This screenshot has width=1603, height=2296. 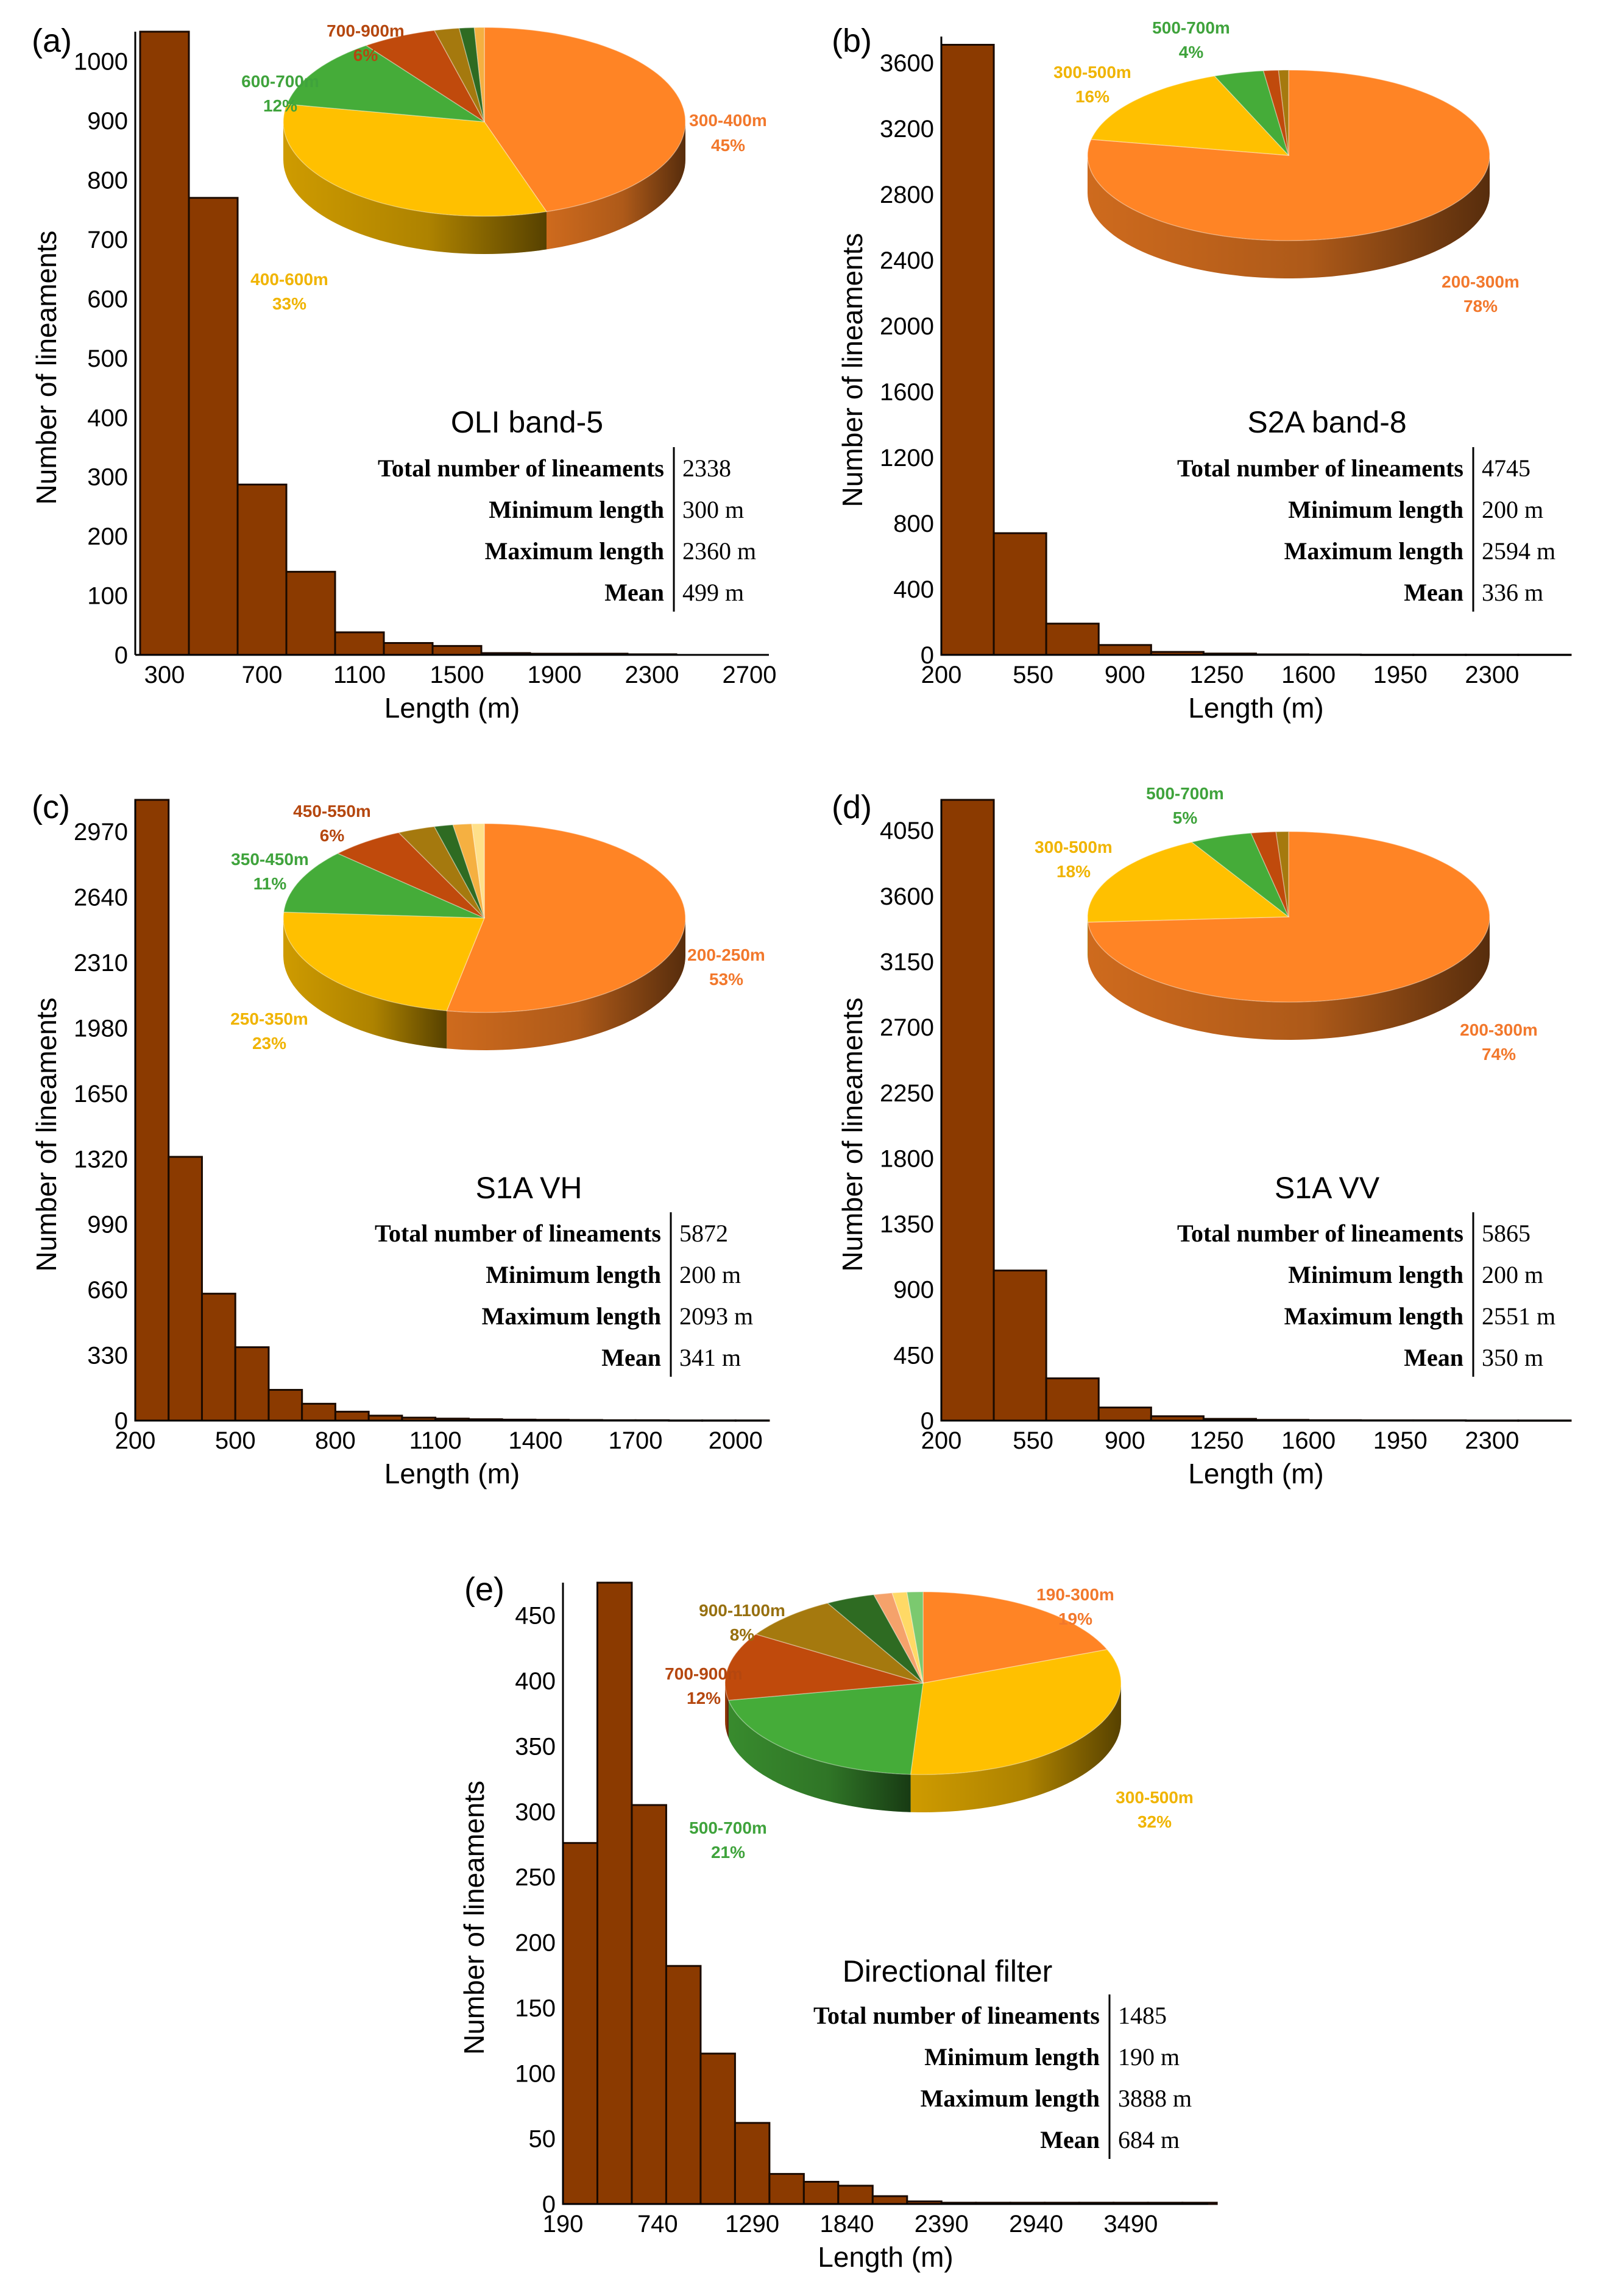 What do you see at coordinates (1400, 1440) in the screenshot?
I see `x-tick-label: 1950` at bounding box center [1400, 1440].